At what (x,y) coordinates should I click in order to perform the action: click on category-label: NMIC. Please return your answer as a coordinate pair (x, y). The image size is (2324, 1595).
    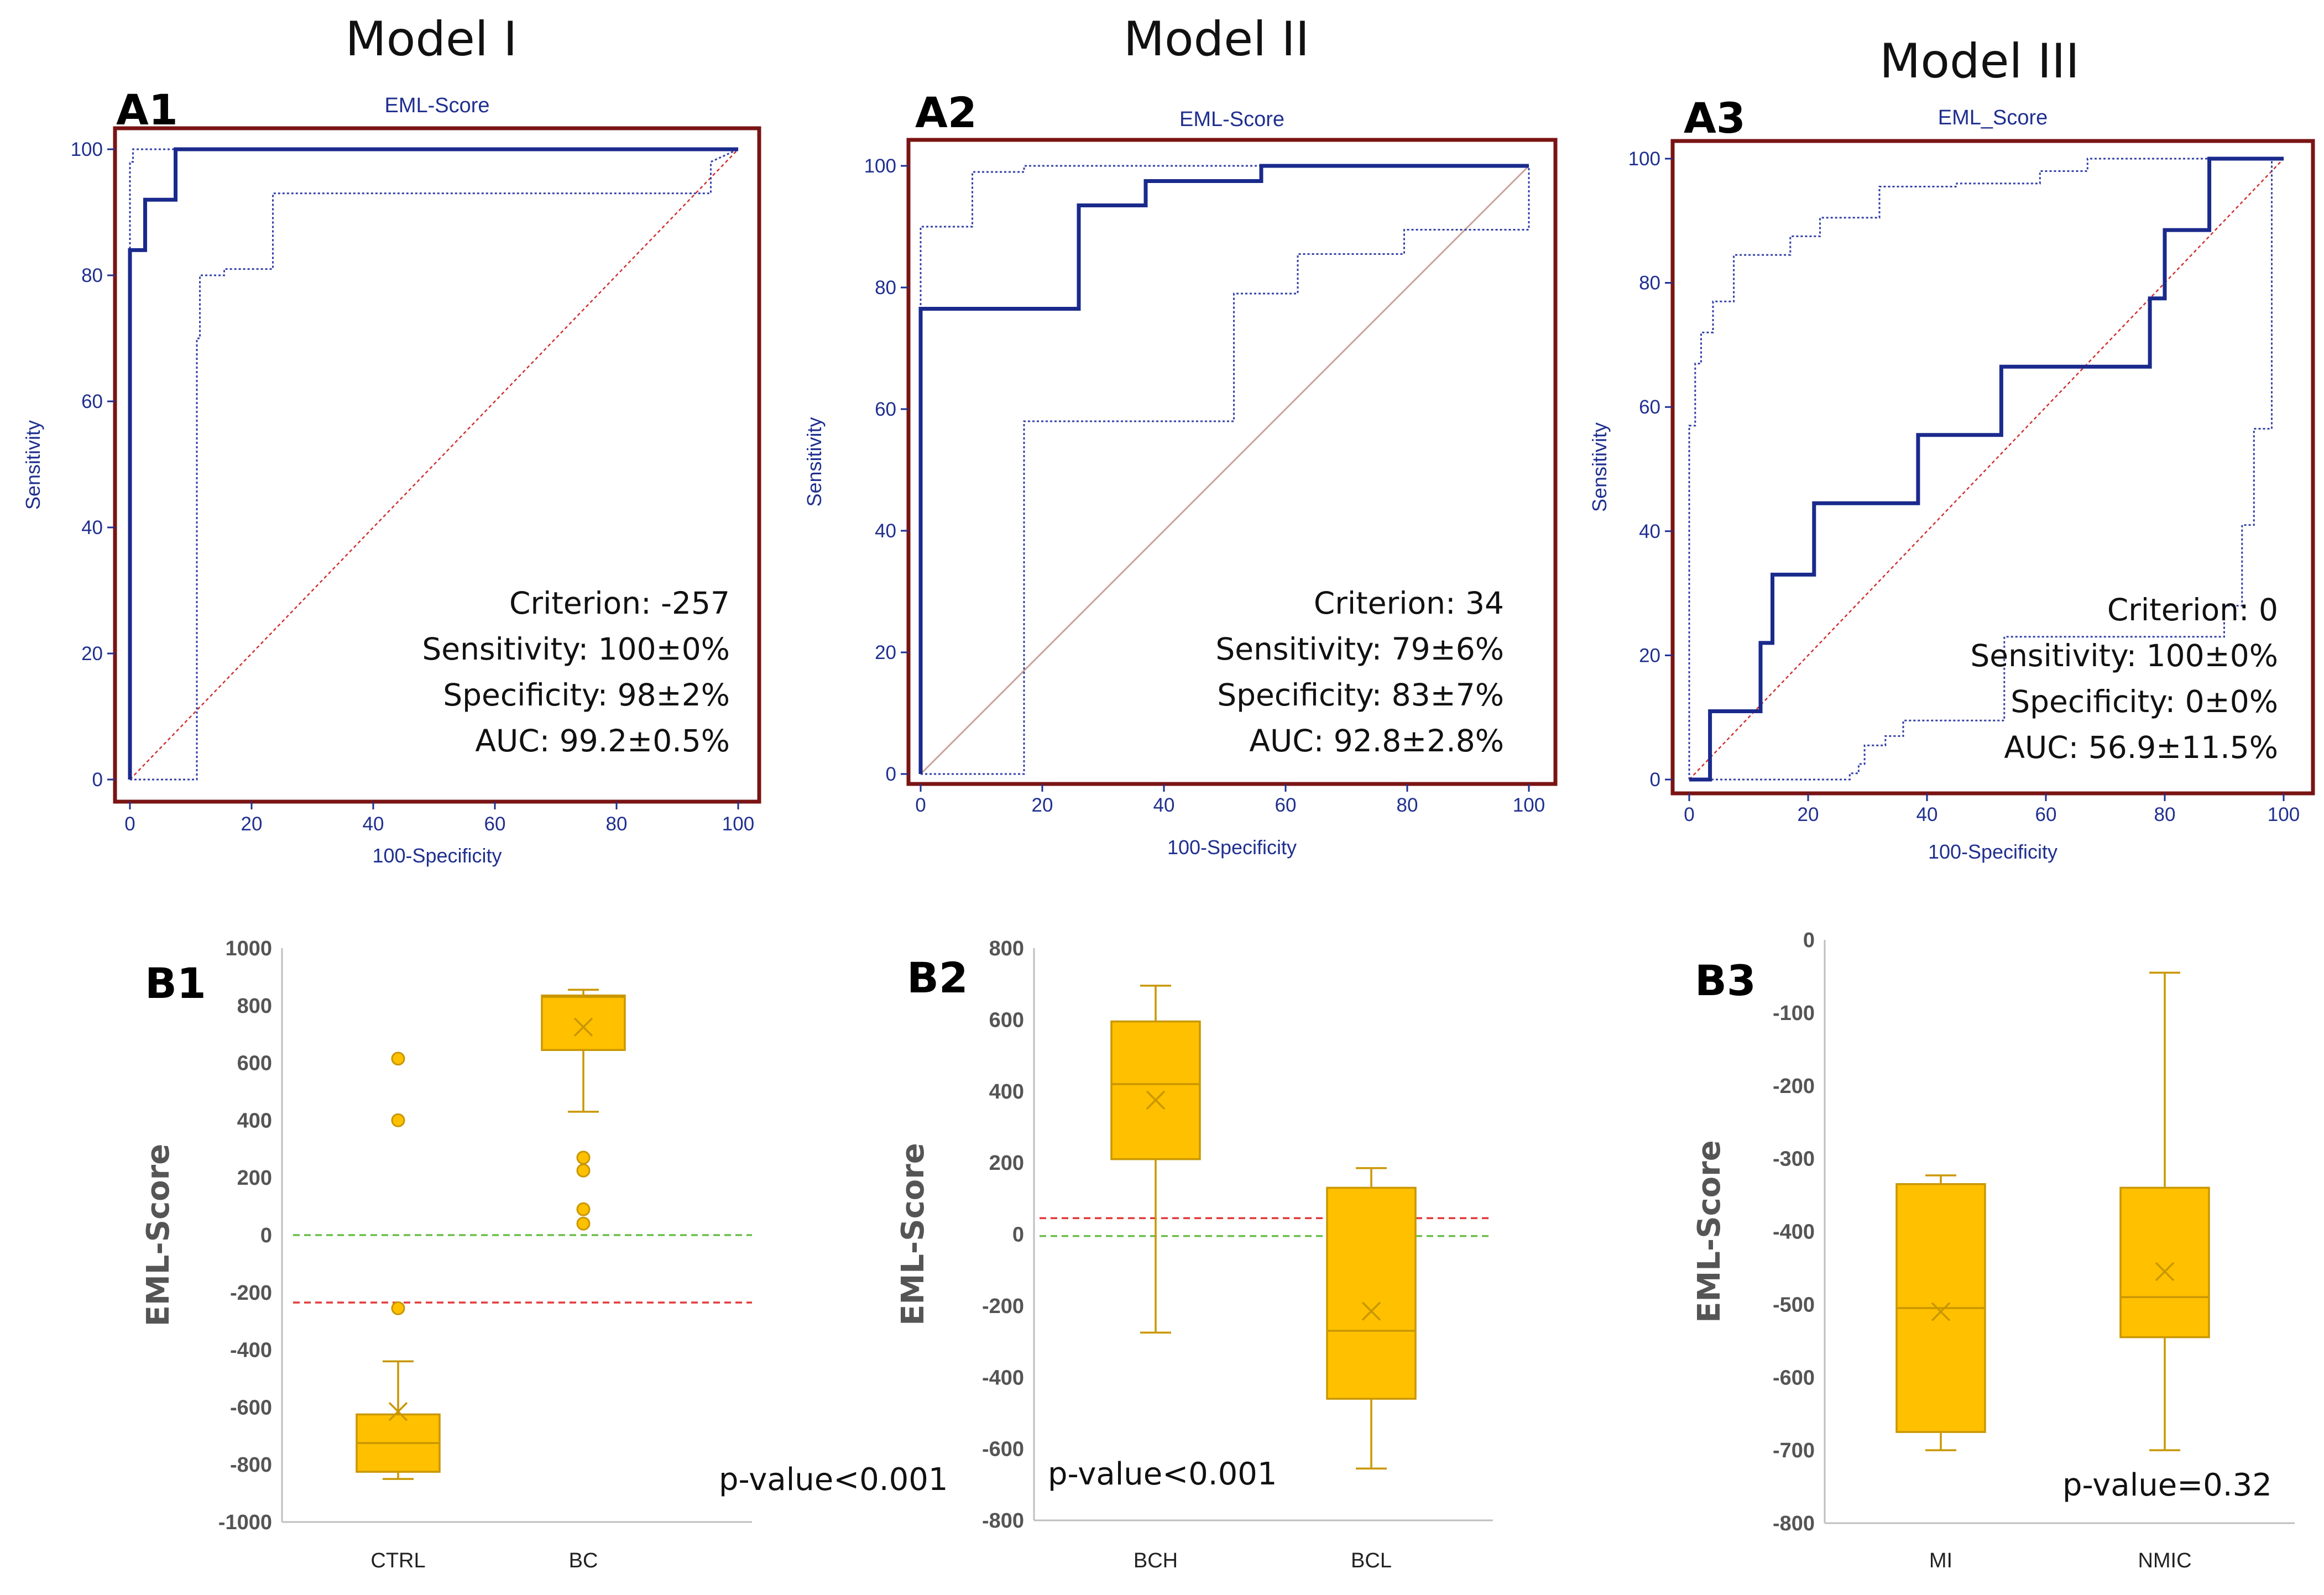
    Looking at the image, I should click on (2164, 1560).